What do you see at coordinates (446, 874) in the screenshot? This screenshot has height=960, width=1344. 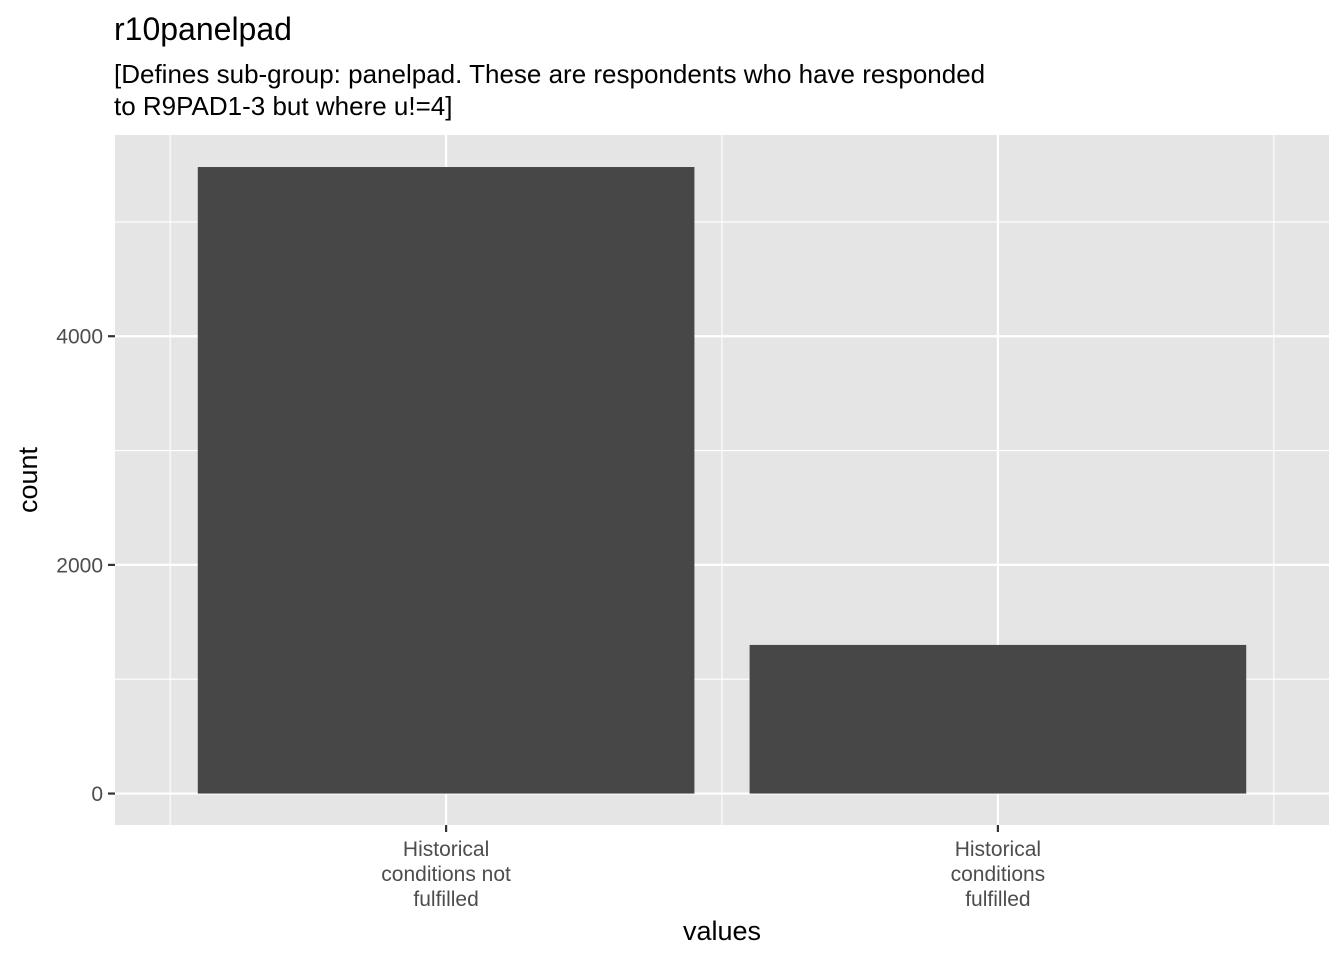 I see `x-tick-label: conditions not` at bounding box center [446, 874].